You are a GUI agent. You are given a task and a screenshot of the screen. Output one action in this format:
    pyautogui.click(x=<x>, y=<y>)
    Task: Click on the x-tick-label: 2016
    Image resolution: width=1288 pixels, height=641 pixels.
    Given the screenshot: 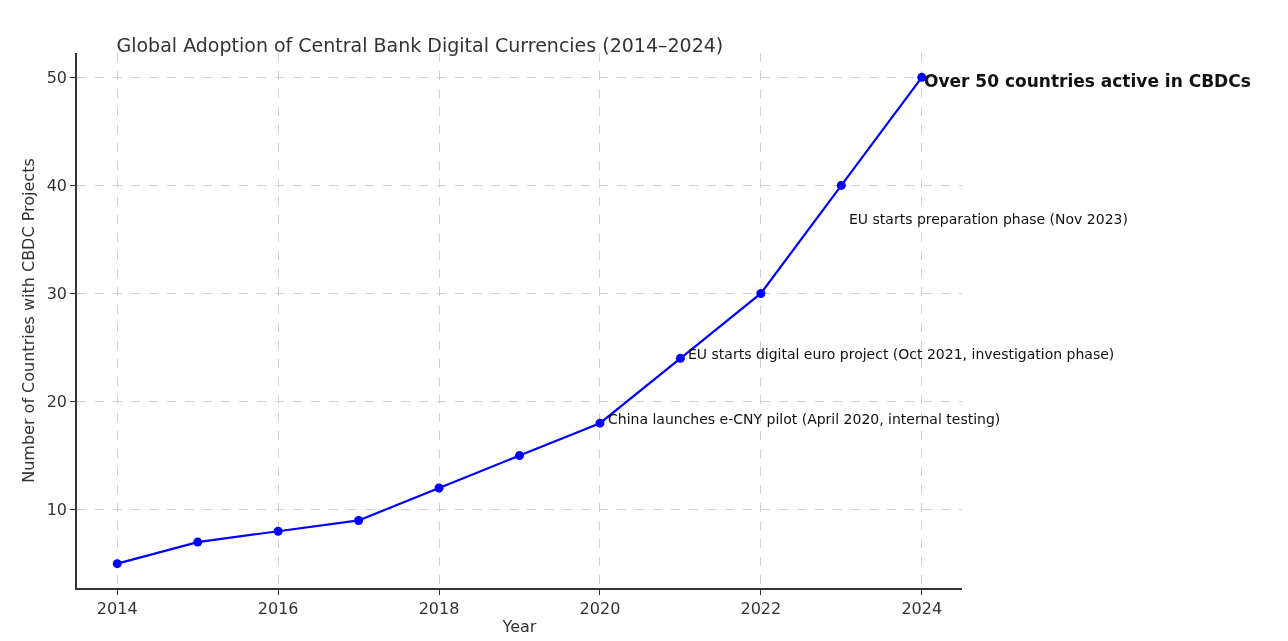 What is the action you would take?
    pyautogui.click(x=278, y=608)
    